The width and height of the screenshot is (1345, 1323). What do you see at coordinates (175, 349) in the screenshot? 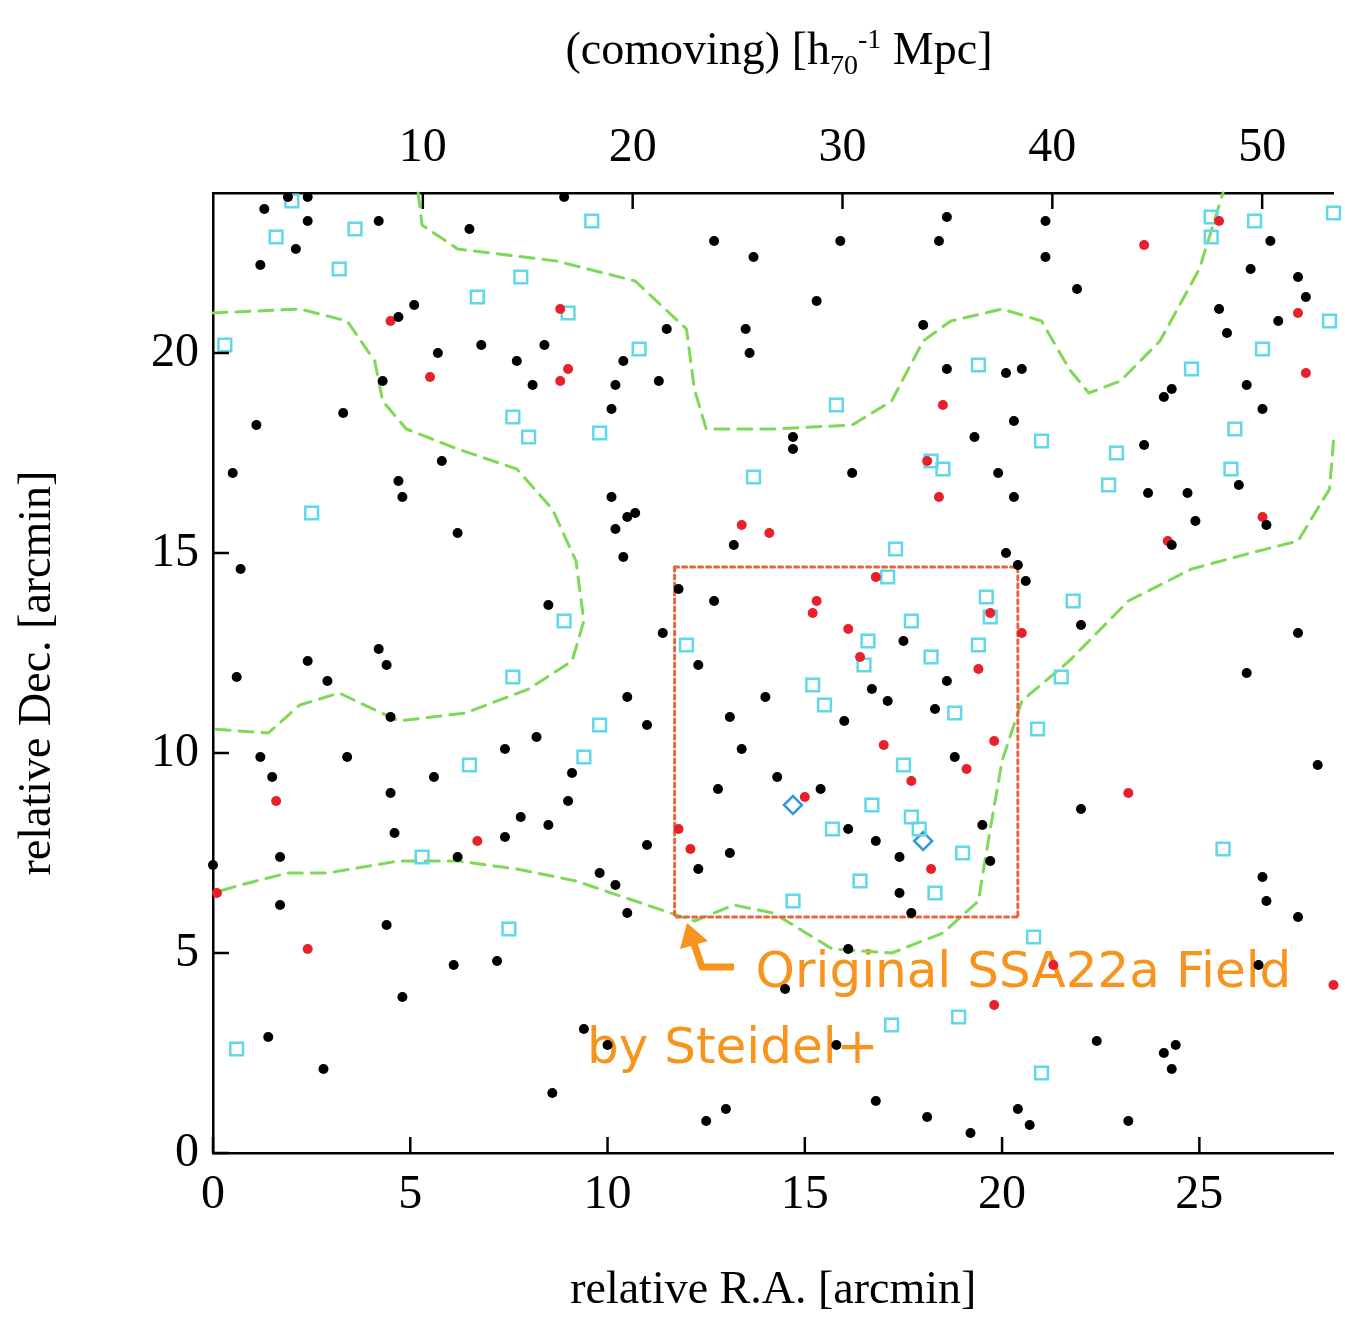
I see `y-tick-label: 20` at bounding box center [175, 349].